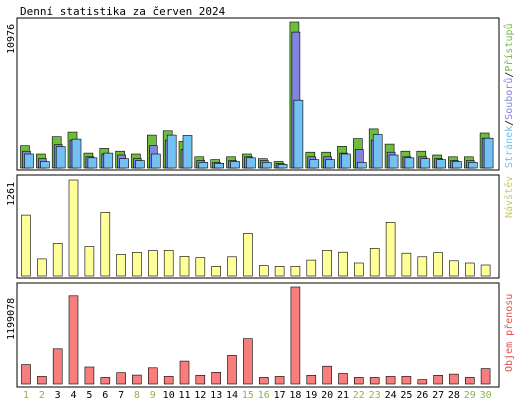 The image size is (517, 405). I want to click on panel-bottom-legend: Objem přenosu, so click(509, 333).